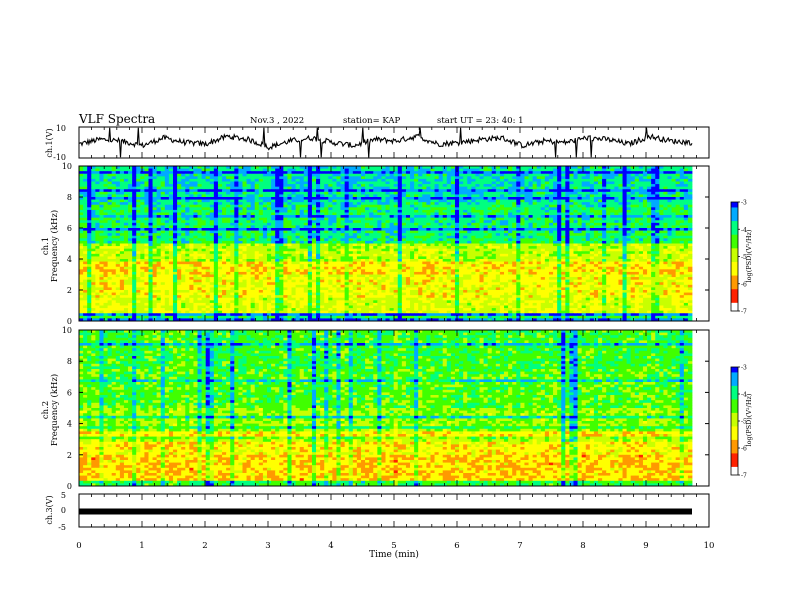 Image resolution: width=792 pixels, height=612 pixels. Describe the element at coordinates (372, 121) in the screenshot. I see `station-label: station= KAP` at that location.